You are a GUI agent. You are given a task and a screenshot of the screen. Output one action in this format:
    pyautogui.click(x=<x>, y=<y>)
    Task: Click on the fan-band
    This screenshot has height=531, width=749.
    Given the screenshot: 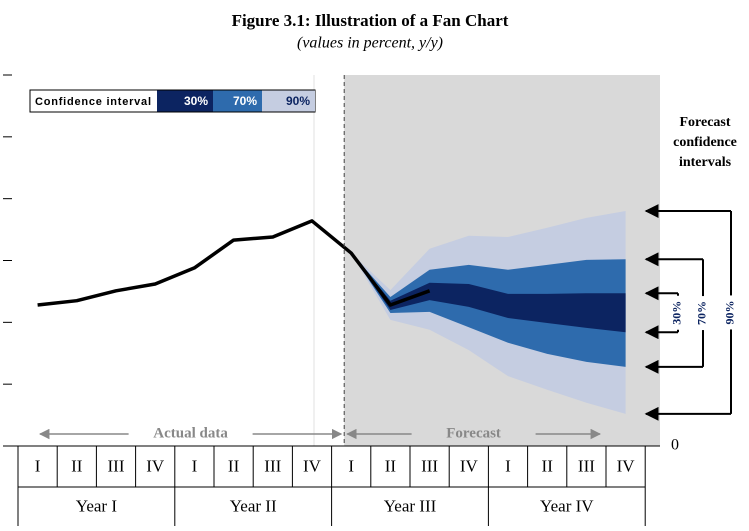 What is the action you would take?
    pyautogui.click(x=488, y=293)
    